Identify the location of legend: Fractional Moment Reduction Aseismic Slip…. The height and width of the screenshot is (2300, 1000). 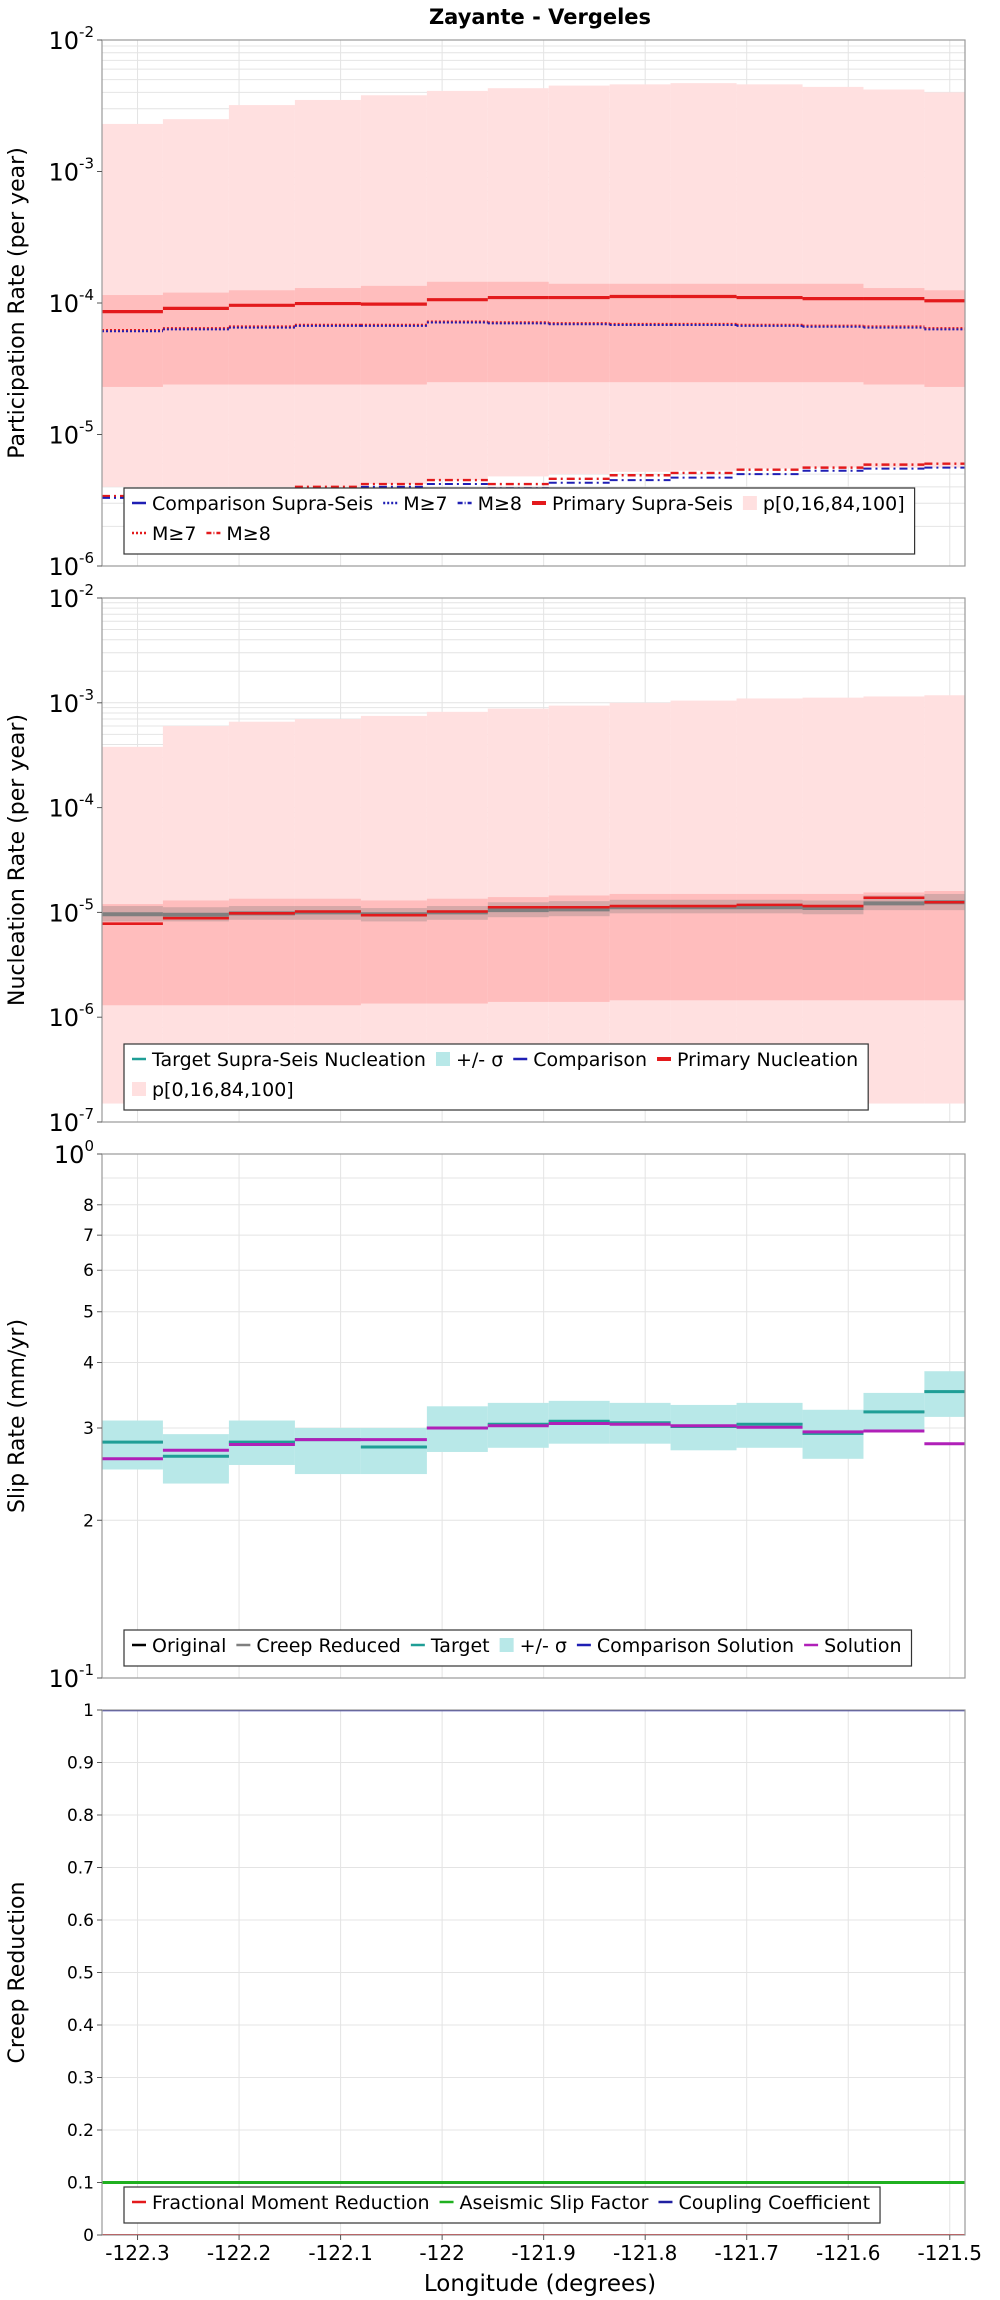
(502, 2205).